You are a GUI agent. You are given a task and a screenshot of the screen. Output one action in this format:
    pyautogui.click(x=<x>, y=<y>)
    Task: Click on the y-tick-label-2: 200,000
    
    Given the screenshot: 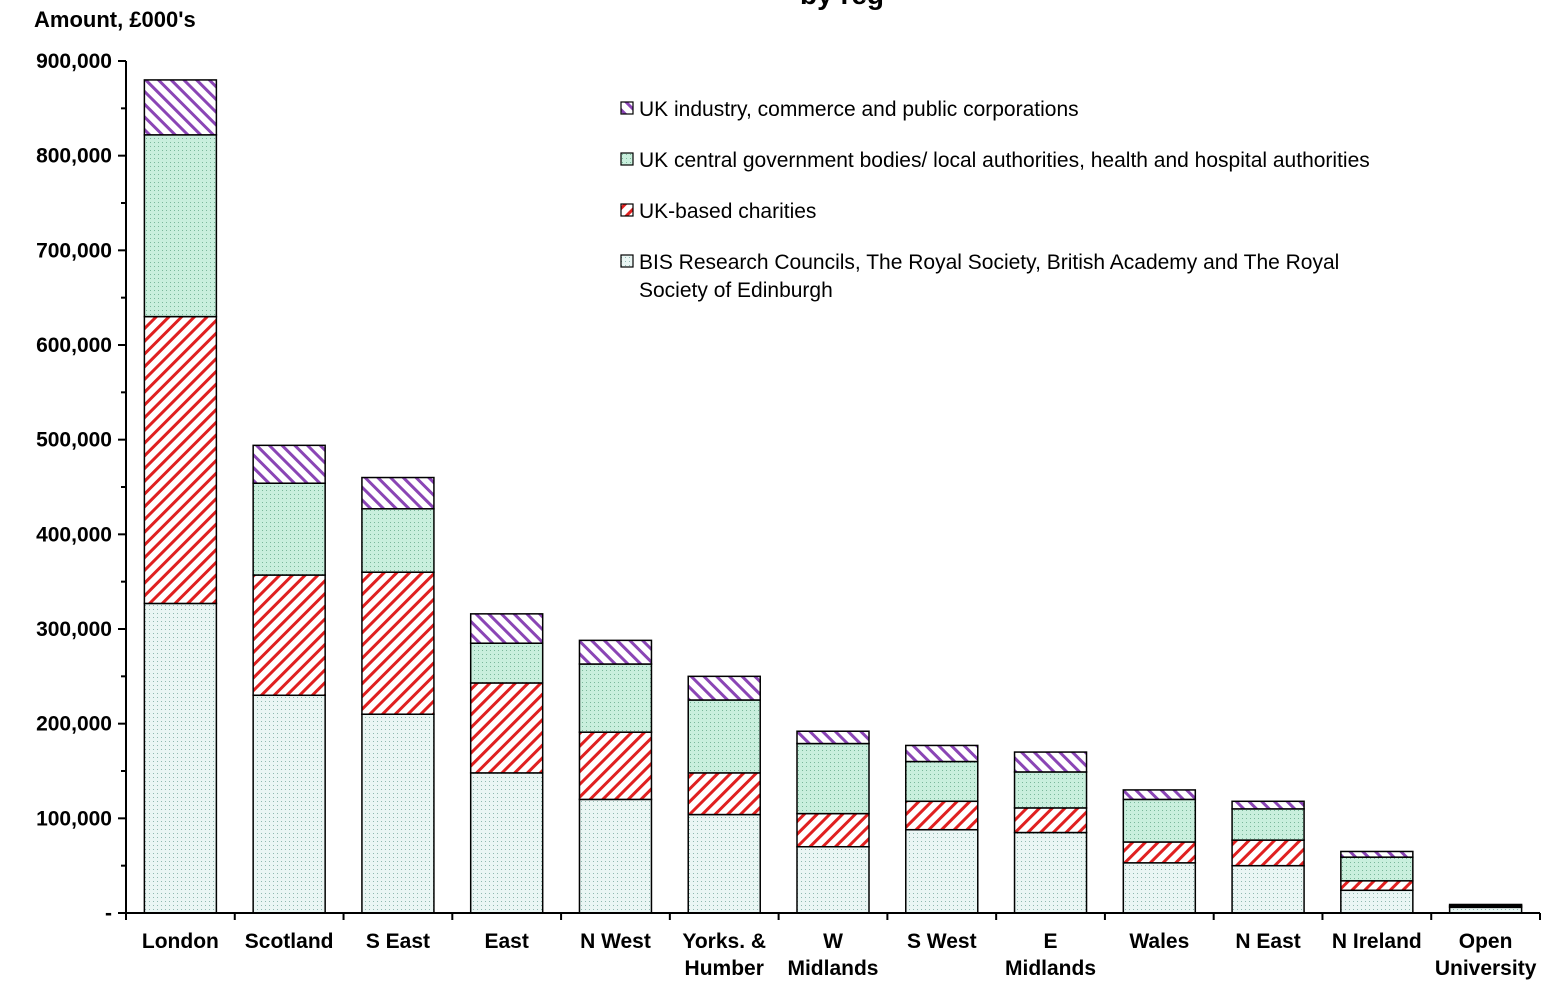 What is the action you would take?
    pyautogui.click(x=74, y=724)
    